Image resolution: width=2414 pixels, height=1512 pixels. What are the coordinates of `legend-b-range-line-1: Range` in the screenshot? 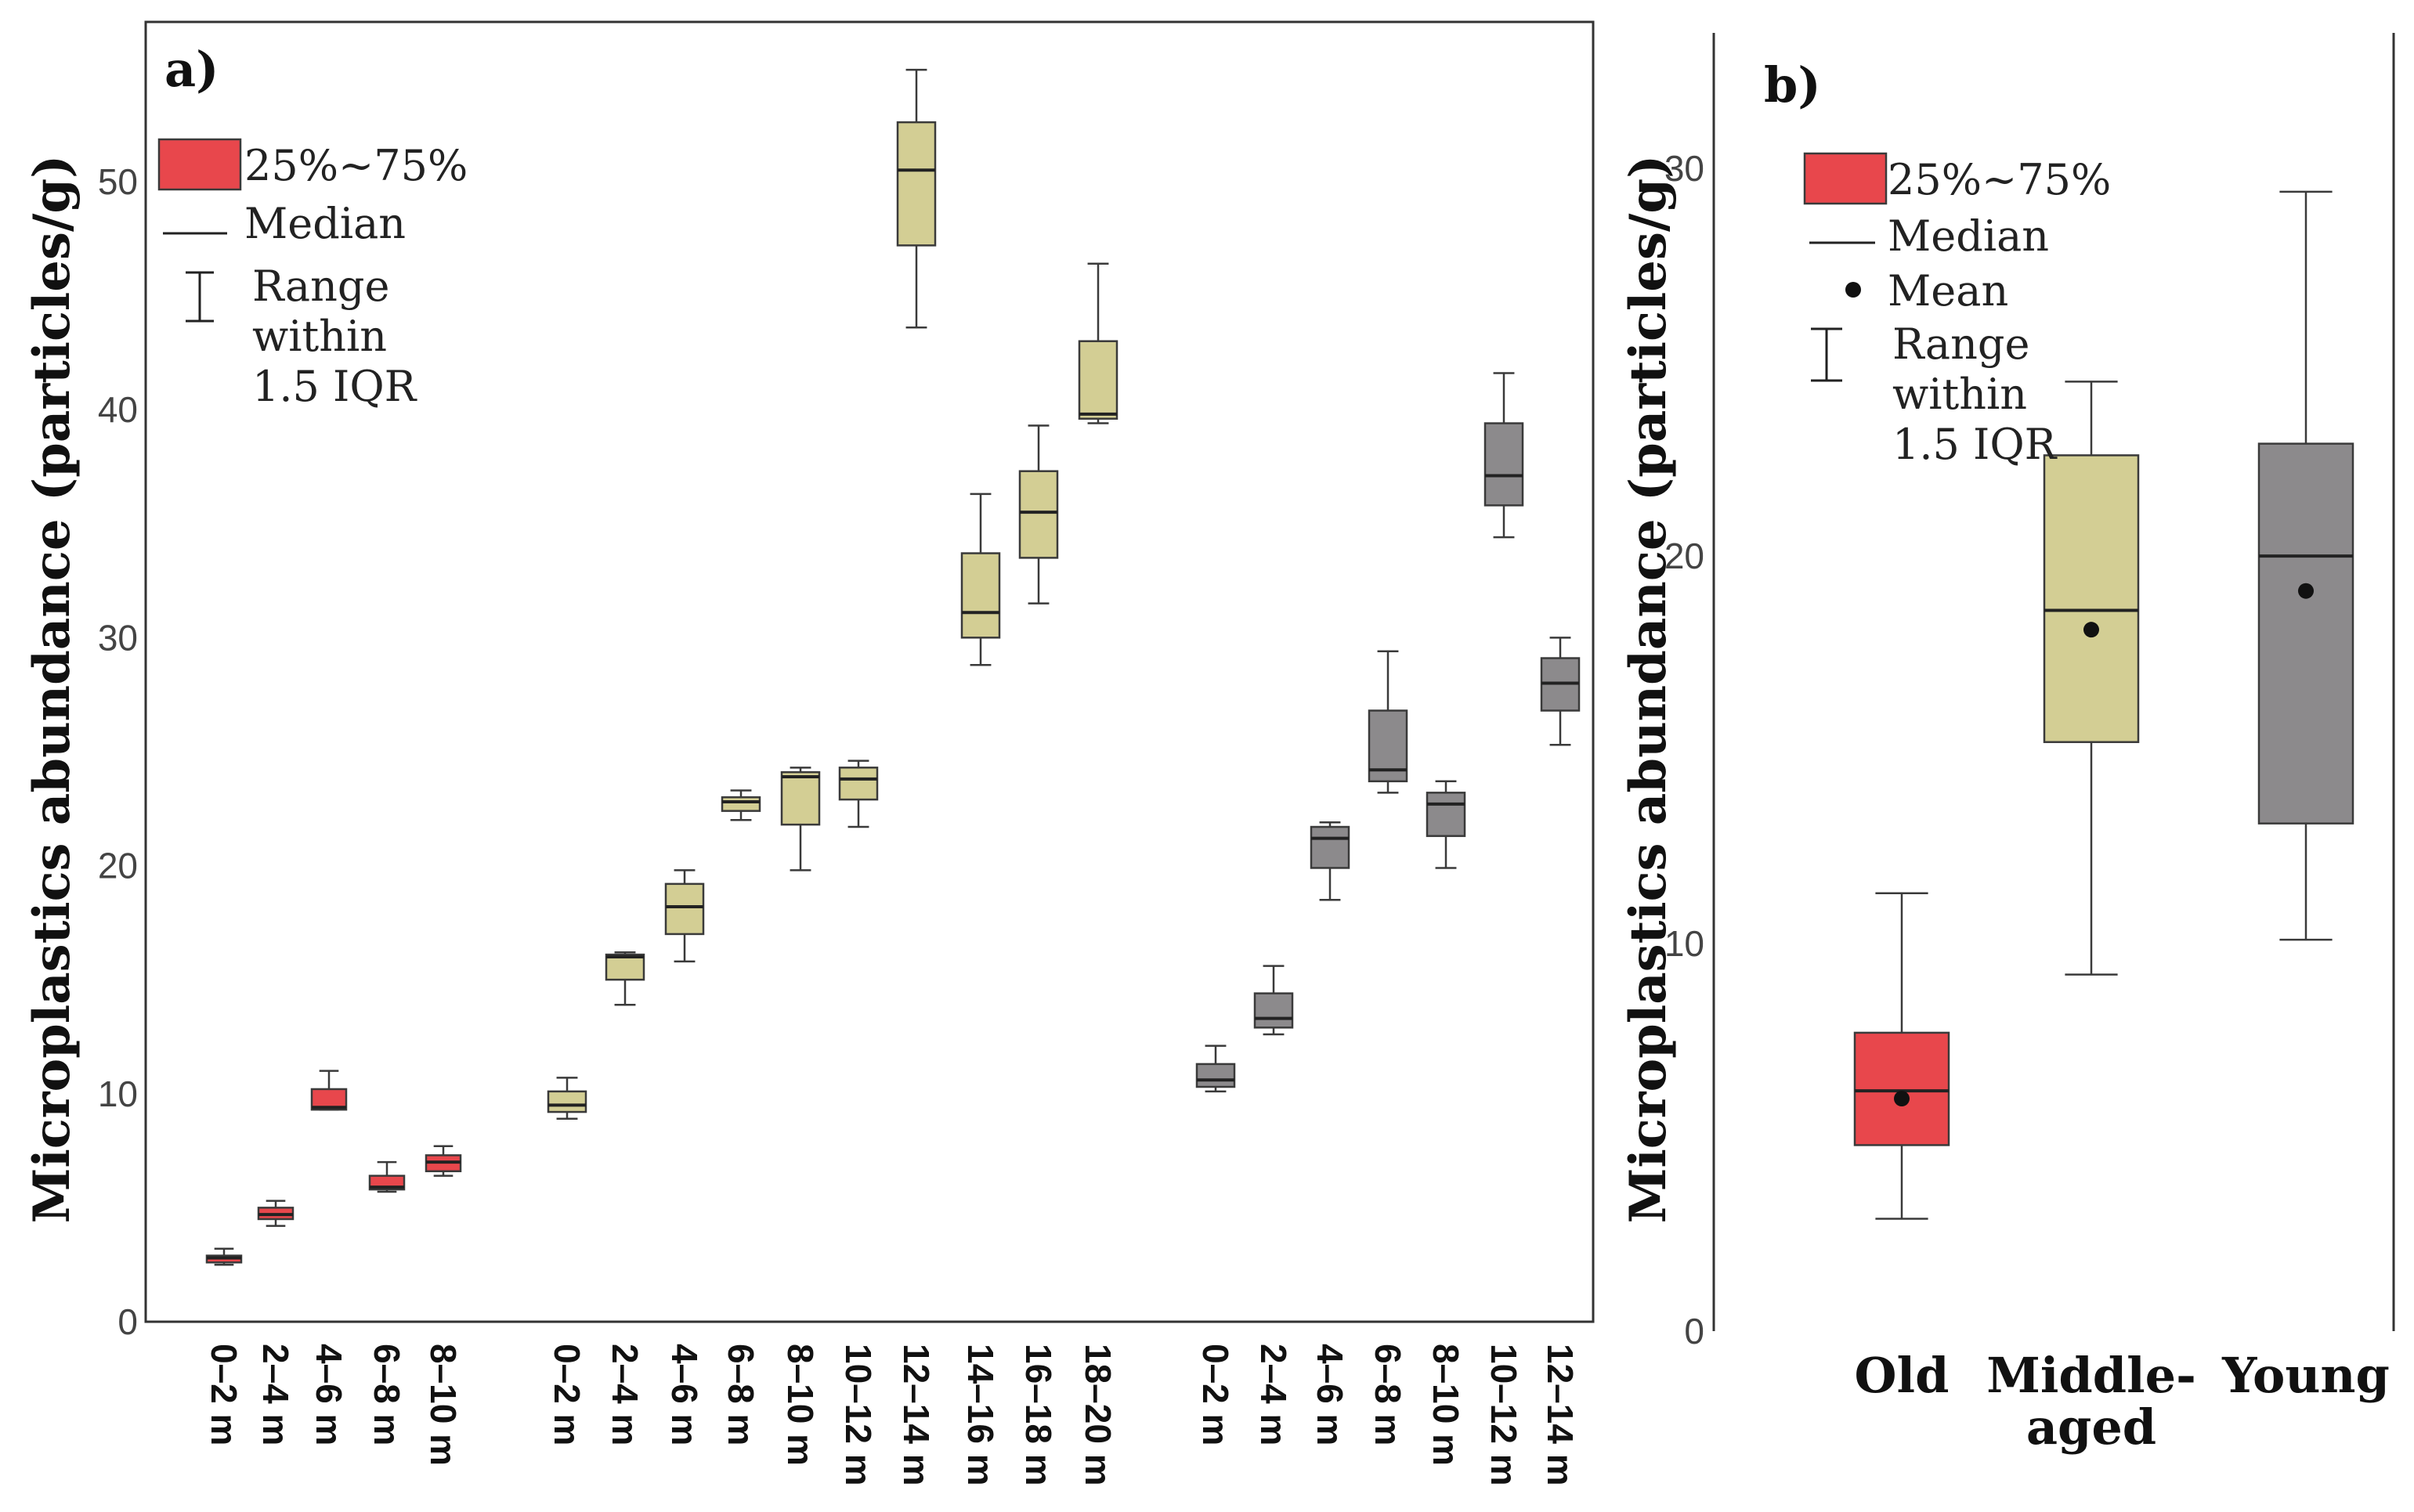 It's located at (1960, 344).